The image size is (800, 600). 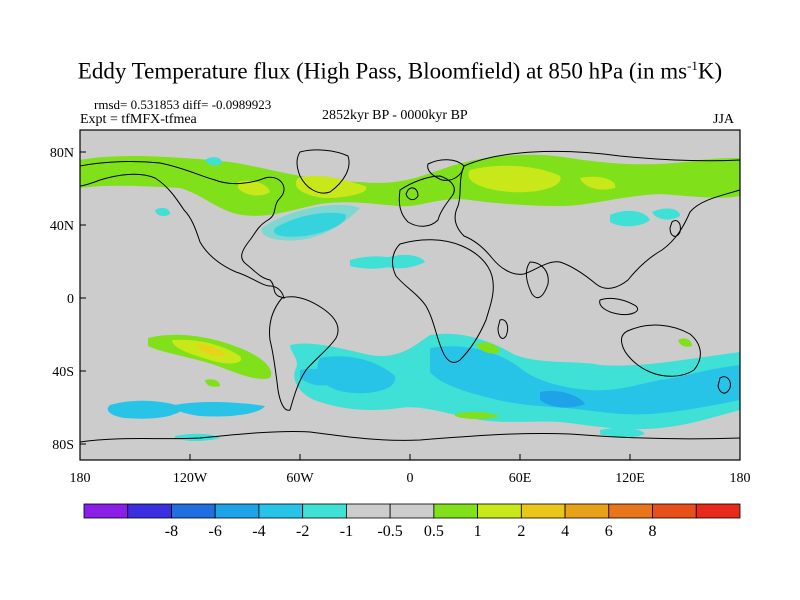 What do you see at coordinates (520, 478) in the screenshot?
I see `lon-tick-label: 60E` at bounding box center [520, 478].